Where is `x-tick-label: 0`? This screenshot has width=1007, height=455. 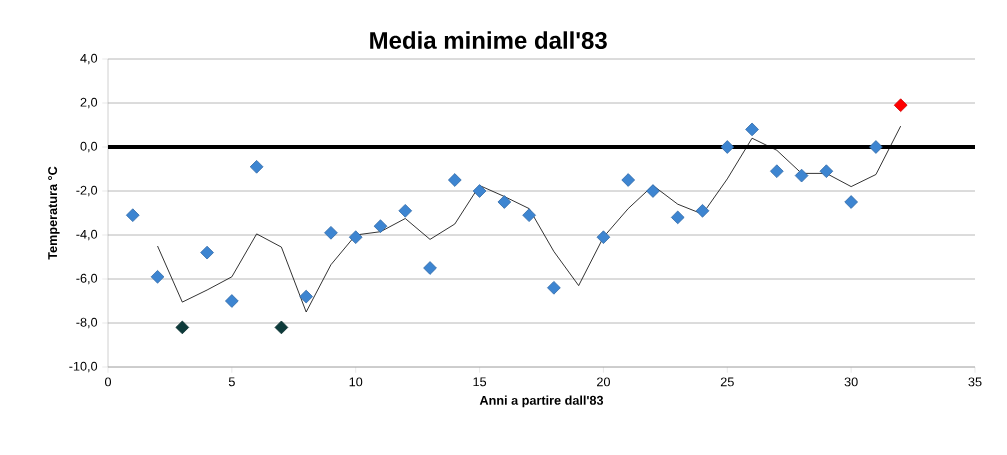
x-tick-label: 0 is located at coordinates (108, 382).